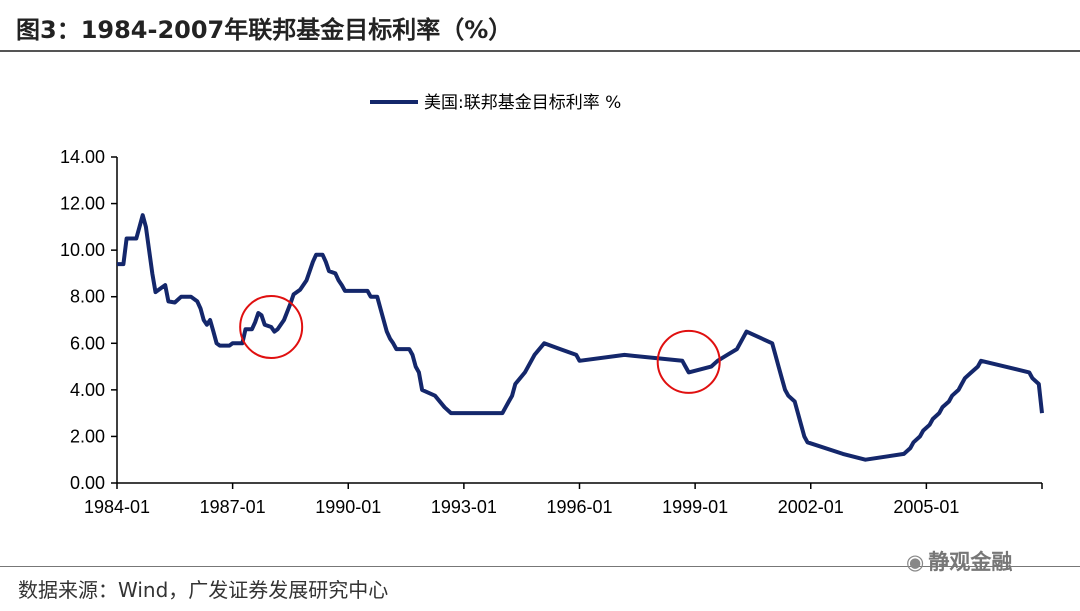  I want to click on title-divider, so click(540, 51).